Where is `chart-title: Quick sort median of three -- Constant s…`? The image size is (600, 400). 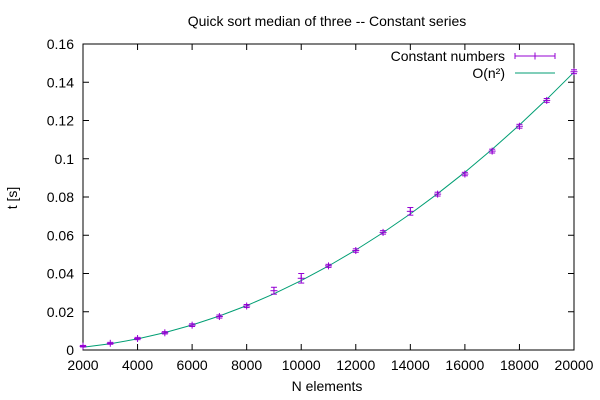 chart-title: Quick sort median of three -- Constant s… is located at coordinates (327, 21).